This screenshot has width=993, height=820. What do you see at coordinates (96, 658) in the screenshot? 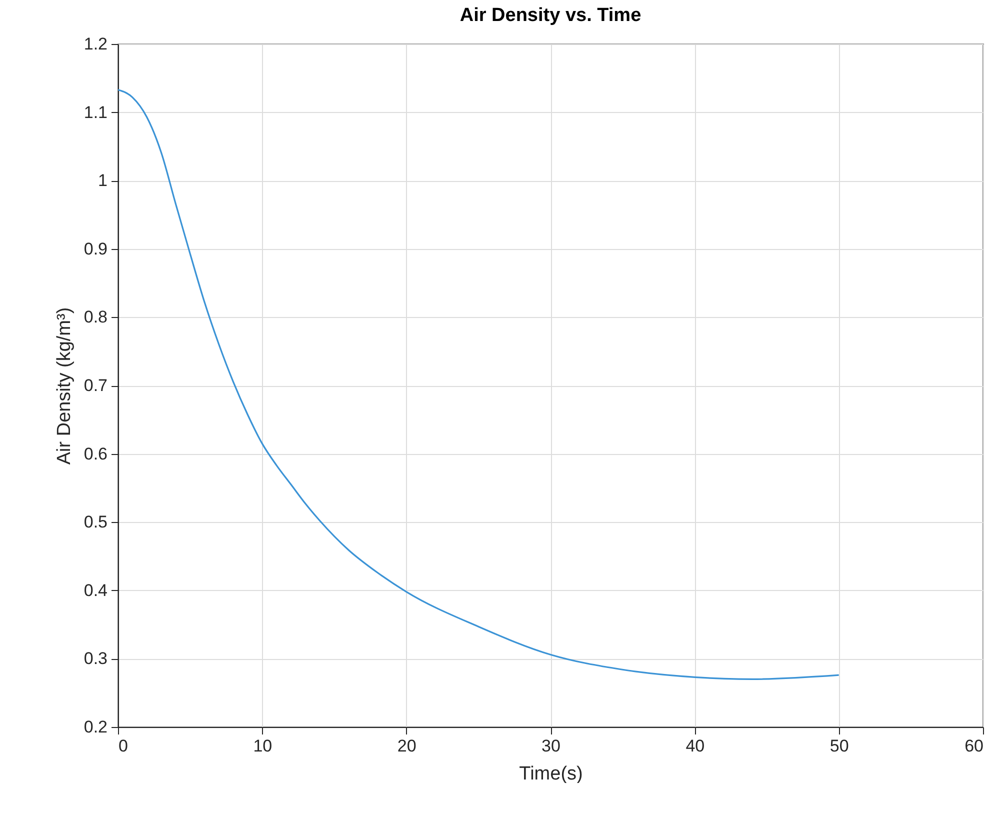
I see `y-tick-label: 0.3` at bounding box center [96, 658].